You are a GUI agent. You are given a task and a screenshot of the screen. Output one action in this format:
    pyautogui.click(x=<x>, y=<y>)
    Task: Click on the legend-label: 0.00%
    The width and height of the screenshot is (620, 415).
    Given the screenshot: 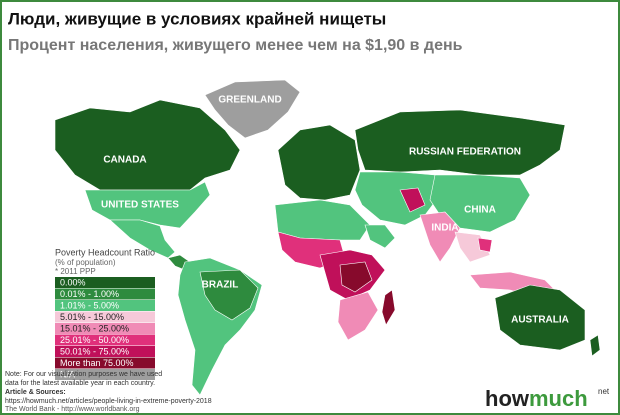 What is the action you would take?
    pyautogui.click(x=73, y=282)
    